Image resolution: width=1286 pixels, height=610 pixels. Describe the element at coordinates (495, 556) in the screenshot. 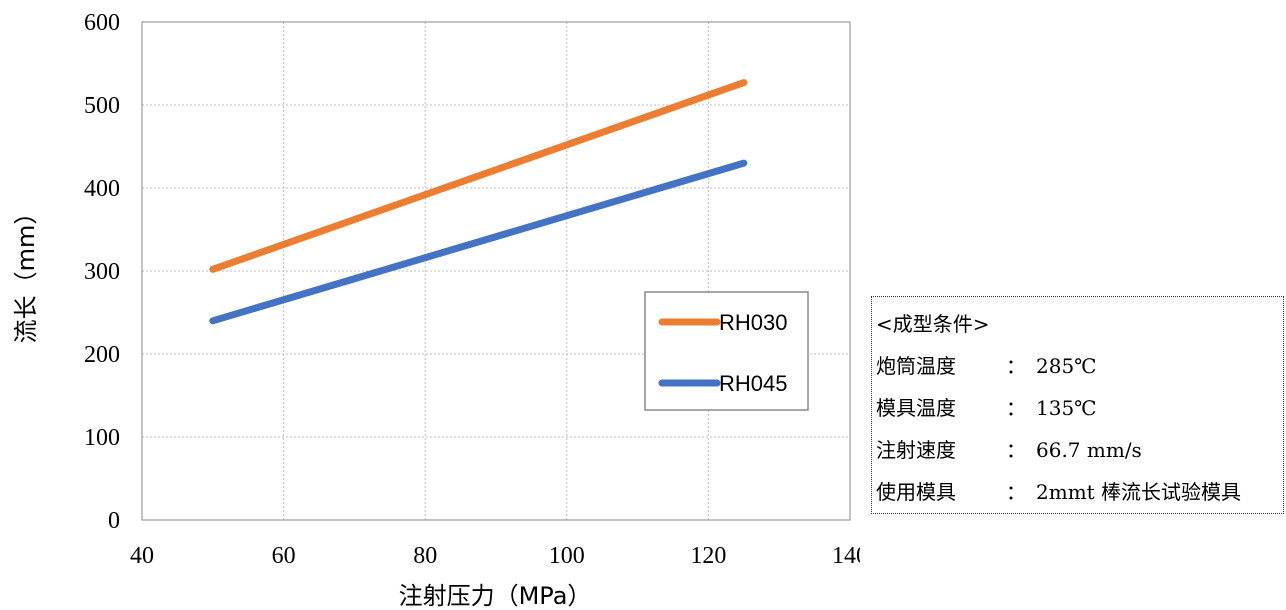

I see `x-axis-tick-labels: 40 60 80 100 120 140` at that location.